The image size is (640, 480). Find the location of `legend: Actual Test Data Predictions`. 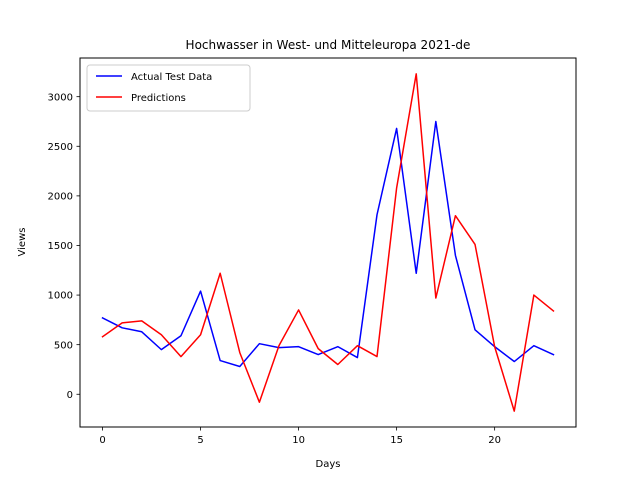

legend: Actual Test Data Predictions is located at coordinates (168, 88).